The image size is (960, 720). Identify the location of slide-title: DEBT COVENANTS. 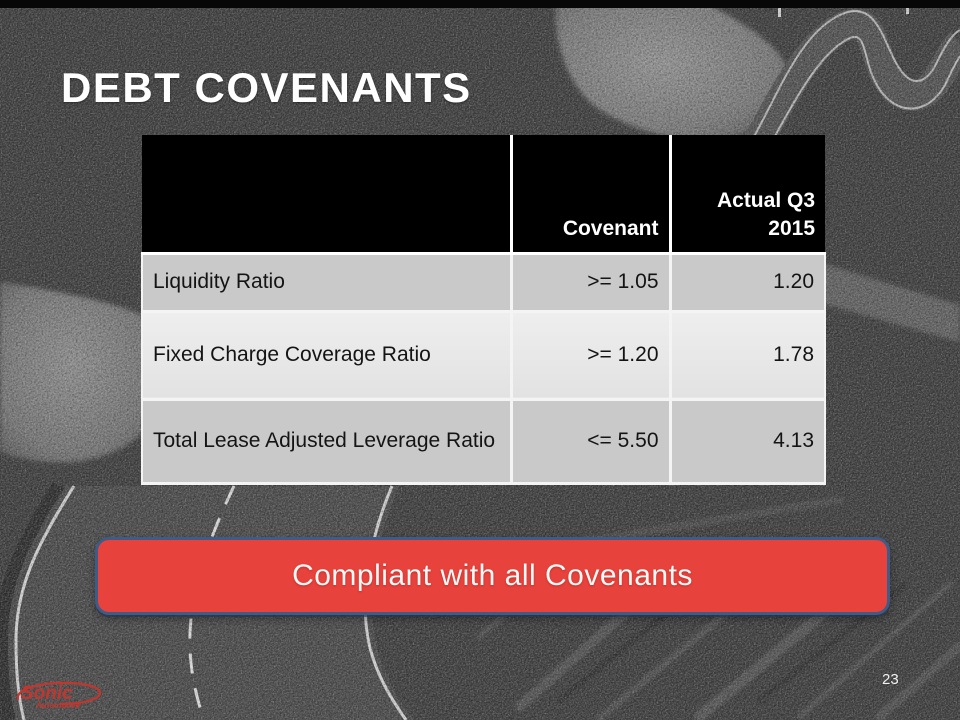
(266, 87).